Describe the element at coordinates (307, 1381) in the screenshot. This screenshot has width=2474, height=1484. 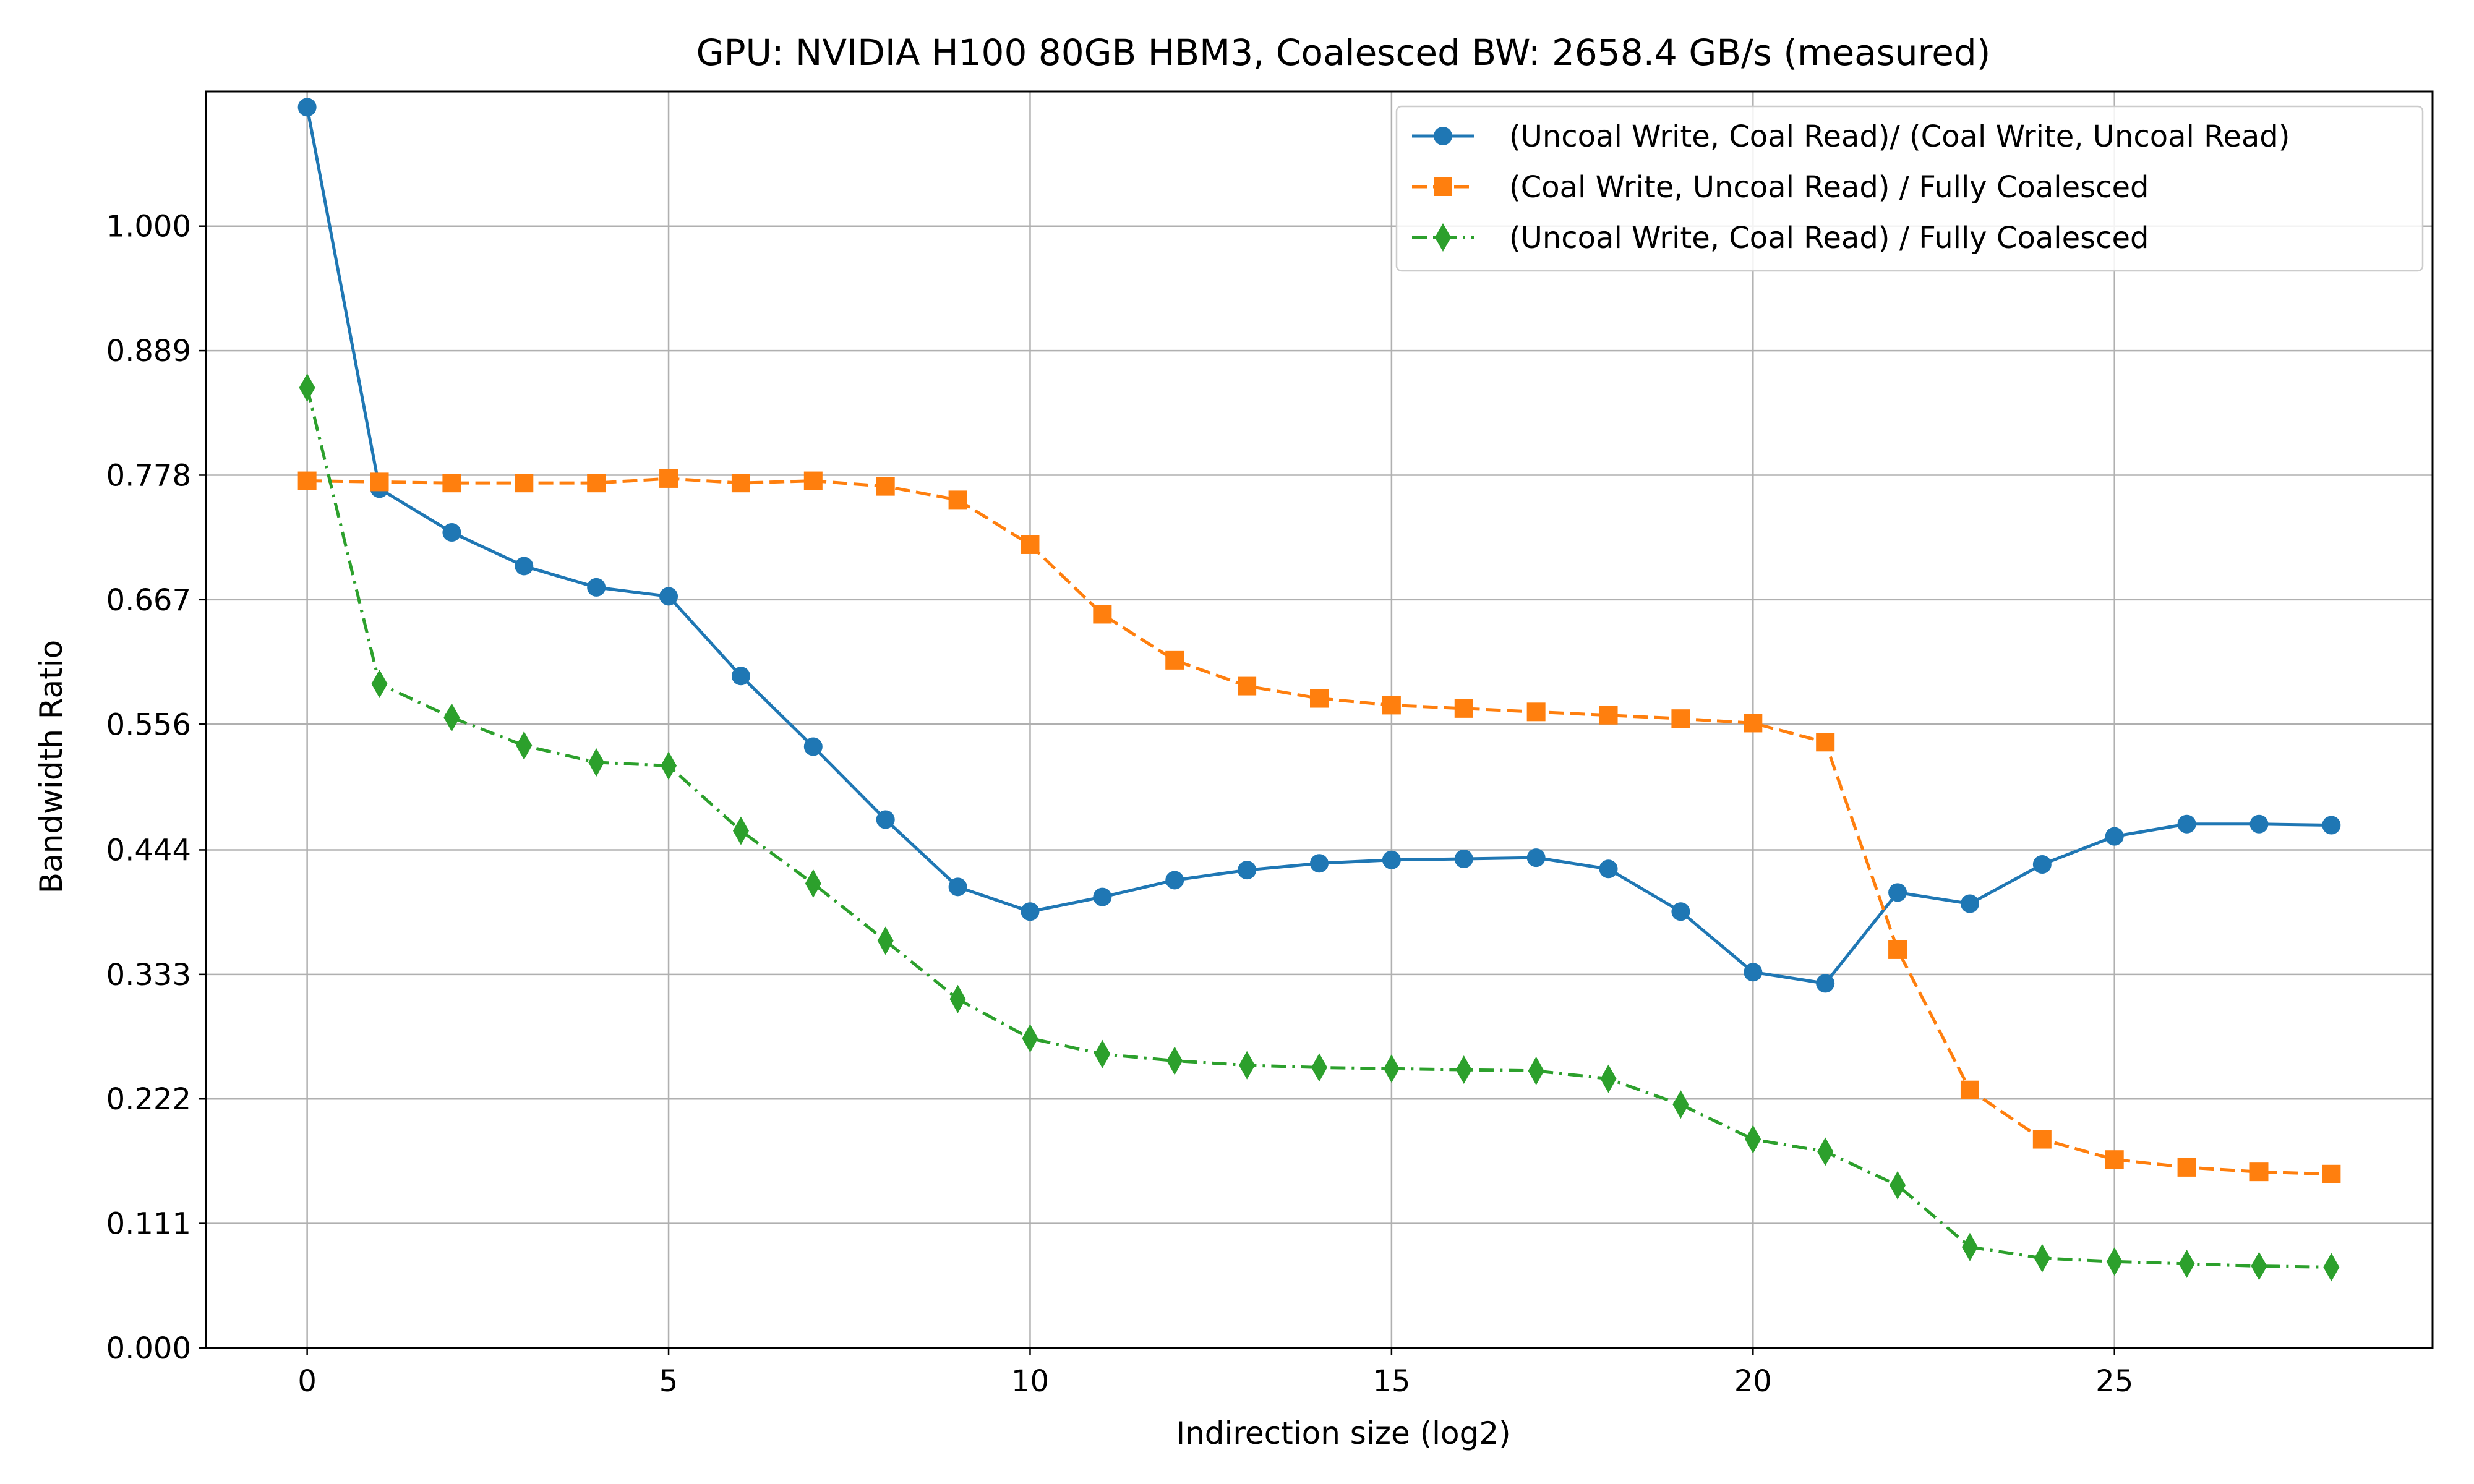
I see `x-tick-label: 0` at that location.